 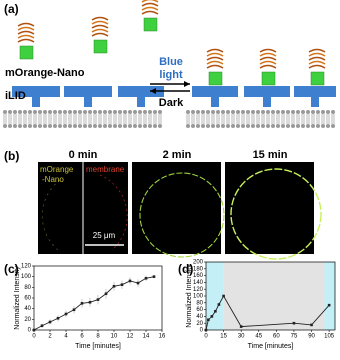 What do you see at coordinates (198, 290) in the screenshot?
I see `y-tick-label: 120` at bounding box center [198, 290].